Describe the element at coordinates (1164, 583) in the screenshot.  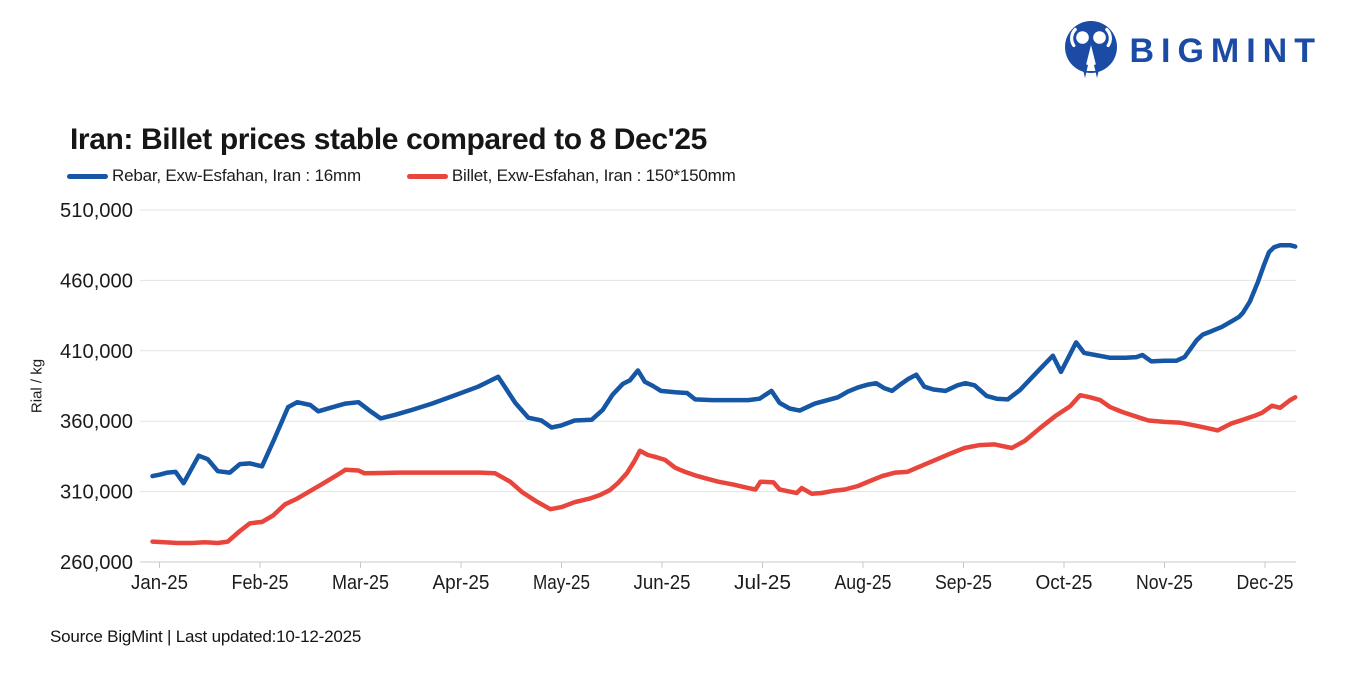
I see `x-tick-label: Nov-25` at that location.